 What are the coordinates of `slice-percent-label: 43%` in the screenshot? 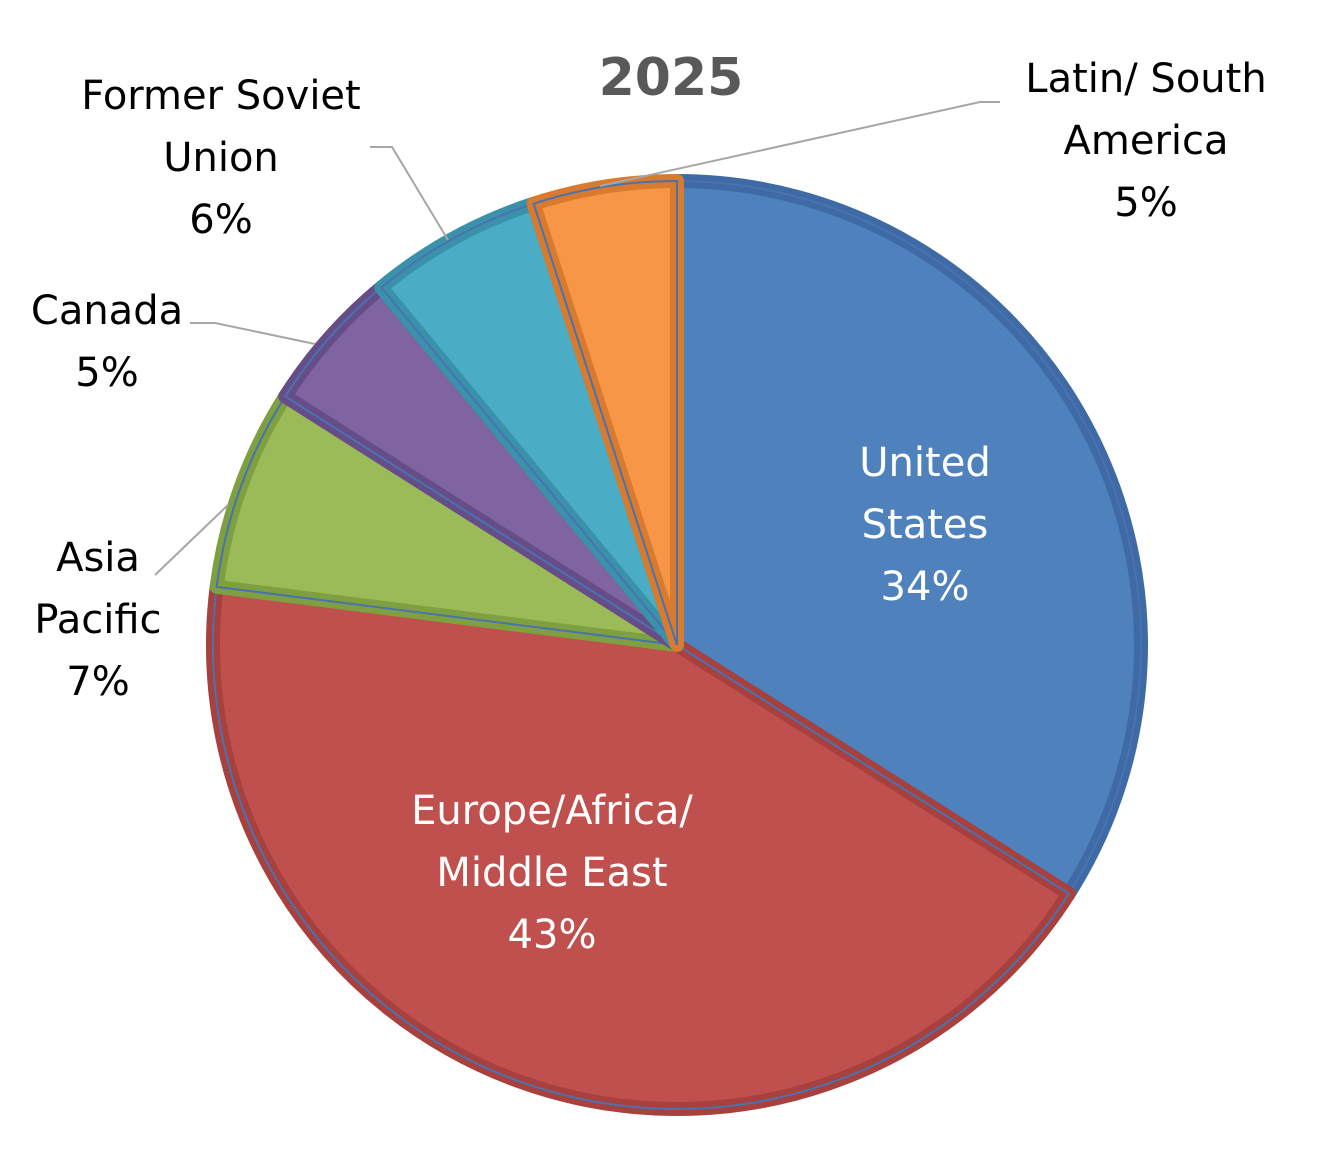 It's located at (552, 935).